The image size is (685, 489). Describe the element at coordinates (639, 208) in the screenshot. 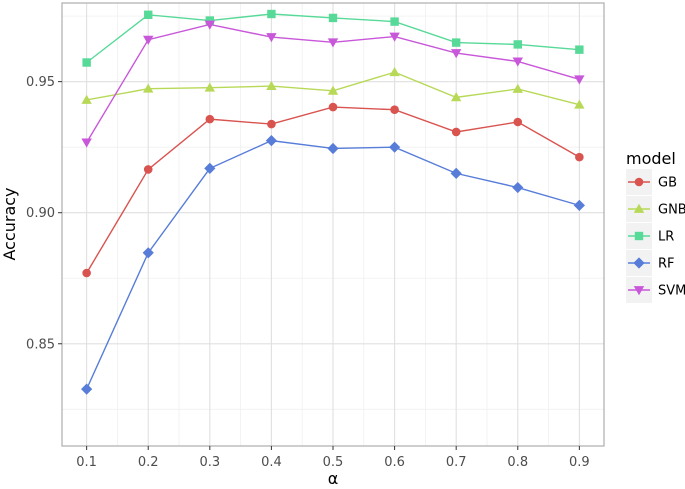

I see `legend-marker-gnb` at that location.